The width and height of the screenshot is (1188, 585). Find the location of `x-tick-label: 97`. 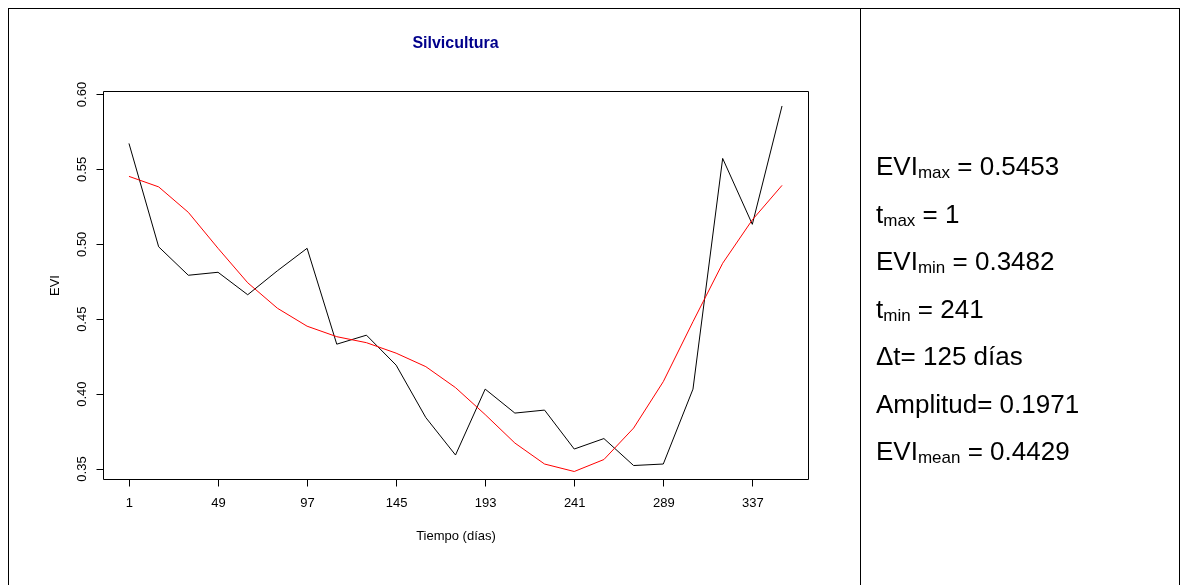

x-tick-label: 97 is located at coordinates (307, 502).